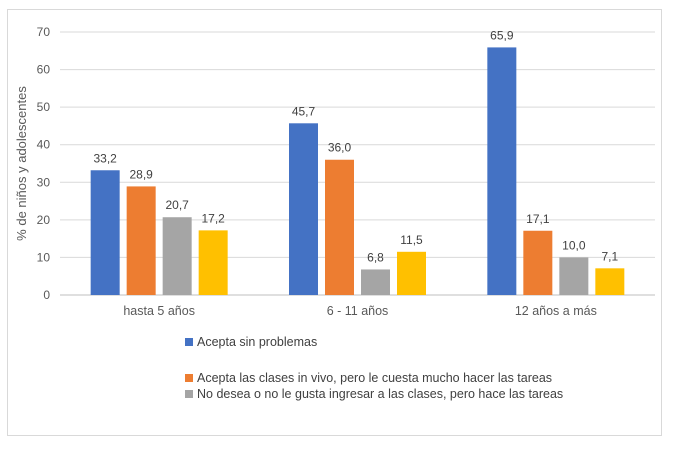  What do you see at coordinates (44, 220) in the screenshot?
I see `y-tick-label: 20` at bounding box center [44, 220].